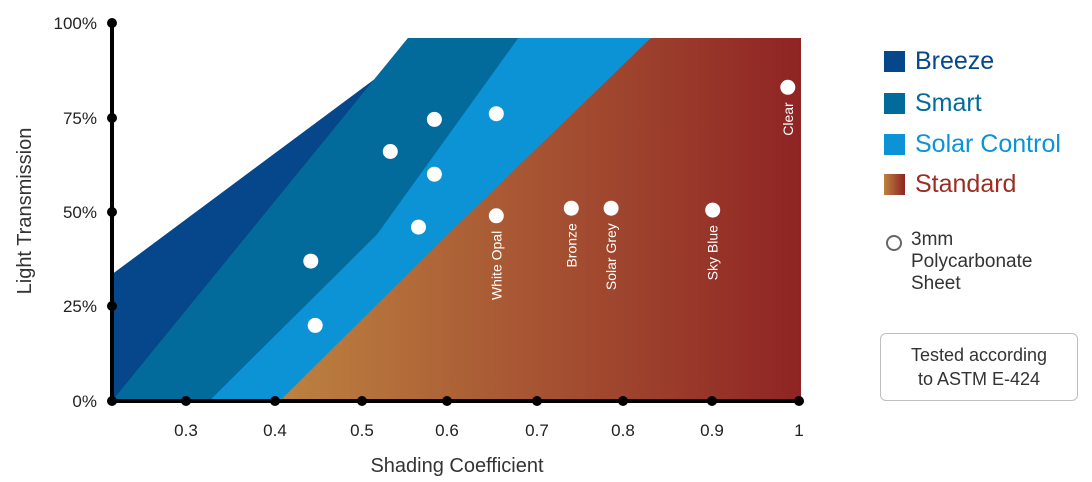  I want to click on x-tick-label: 0.7, so click(537, 430).